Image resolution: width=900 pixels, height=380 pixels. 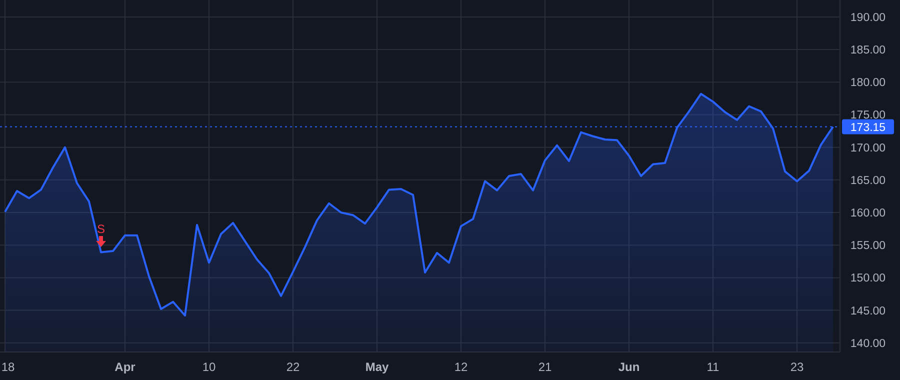 What do you see at coordinates (629, 367) in the screenshot?
I see `x-tick-label: Jun` at bounding box center [629, 367].